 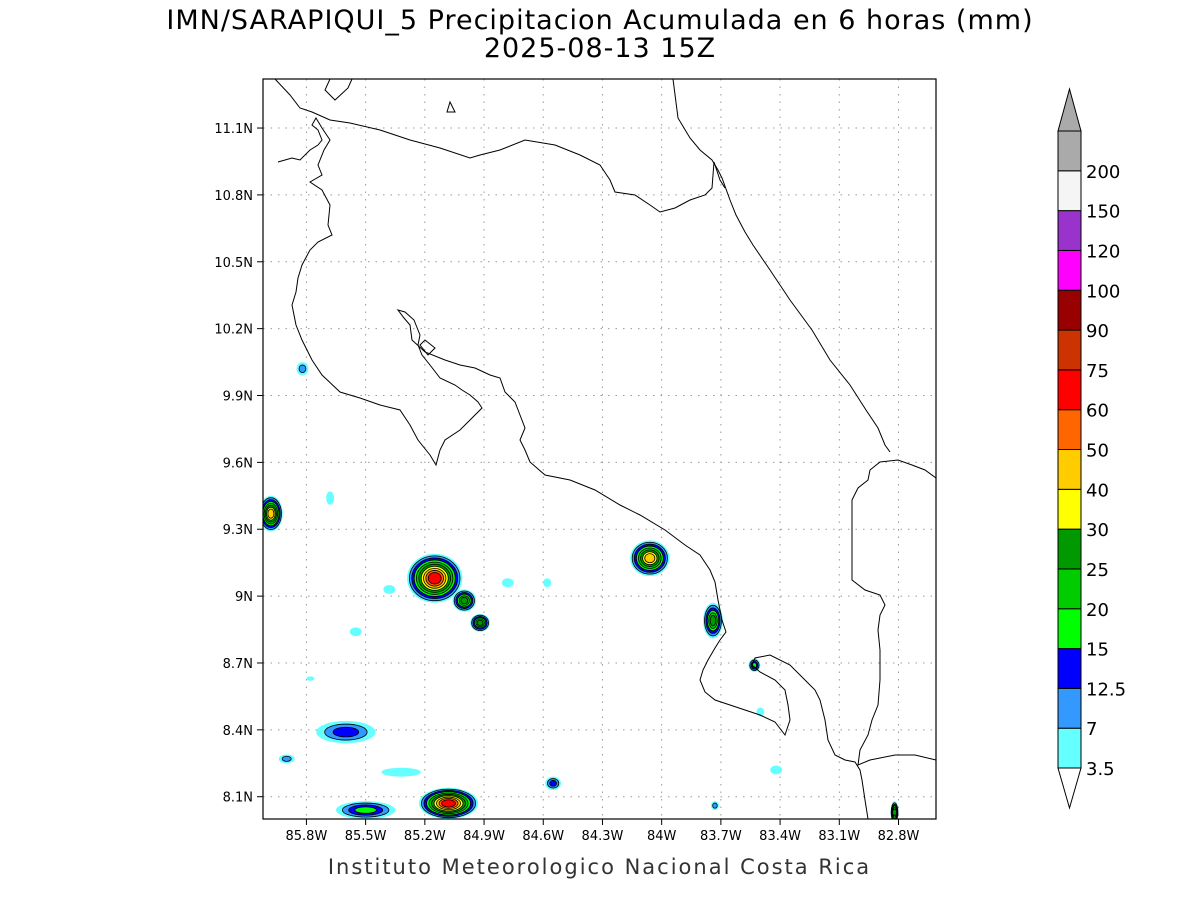 What do you see at coordinates (244, 597) in the screenshot?
I see `tick-label-lat: 9N` at bounding box center [244, 597].